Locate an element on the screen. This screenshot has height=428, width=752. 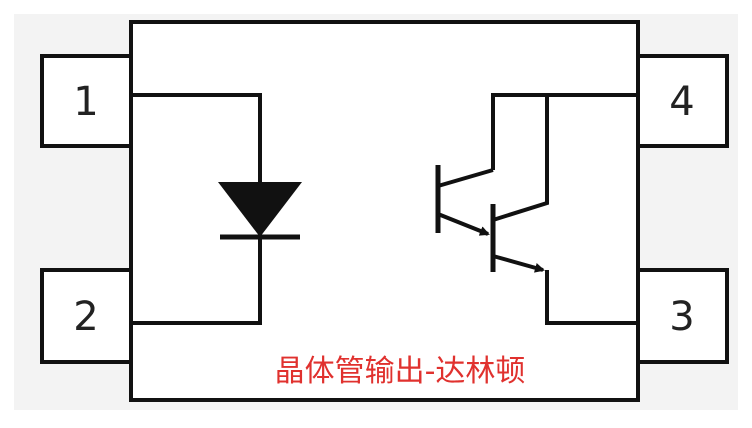
pin-2-label: 2 is located at coordinates (85, 317).